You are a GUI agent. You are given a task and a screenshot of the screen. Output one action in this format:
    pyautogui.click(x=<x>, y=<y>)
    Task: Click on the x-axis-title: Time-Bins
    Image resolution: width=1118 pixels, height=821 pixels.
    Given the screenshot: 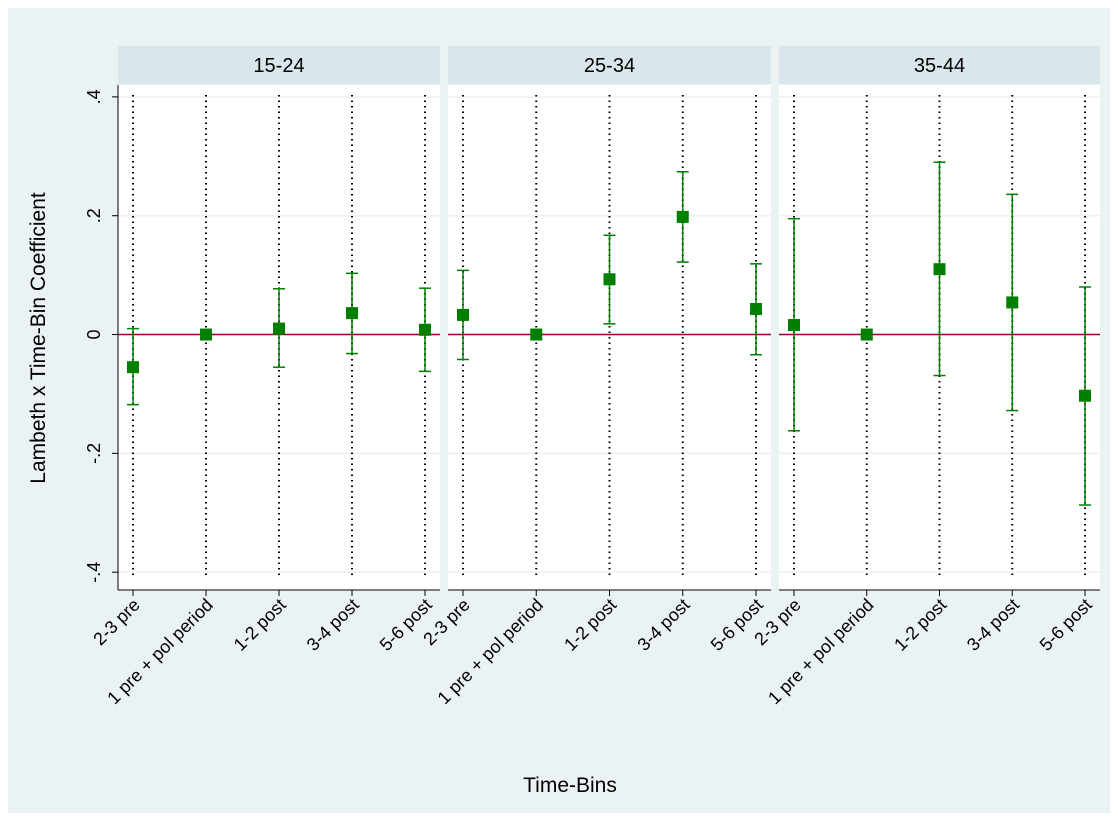 What is the action you would take?
    pyautogui.click(x=570, y=785)
    